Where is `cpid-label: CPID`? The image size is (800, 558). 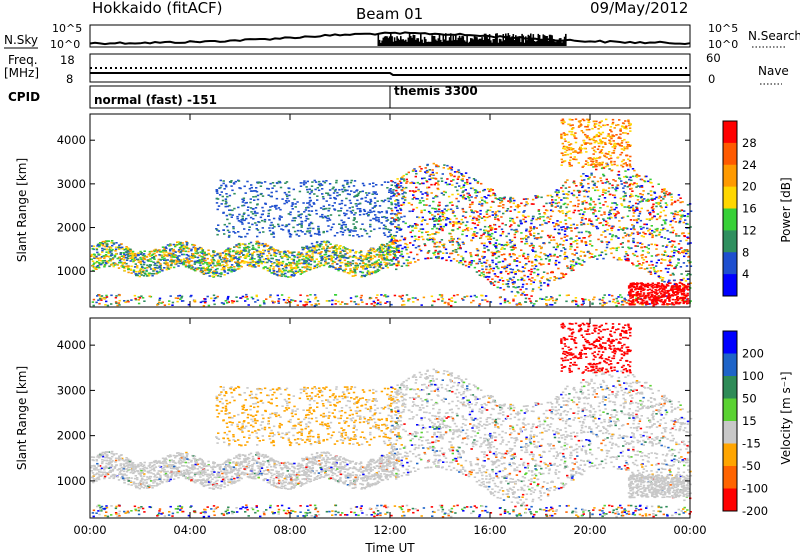
cpid-label: CPID is located at coordinates (24, 97).